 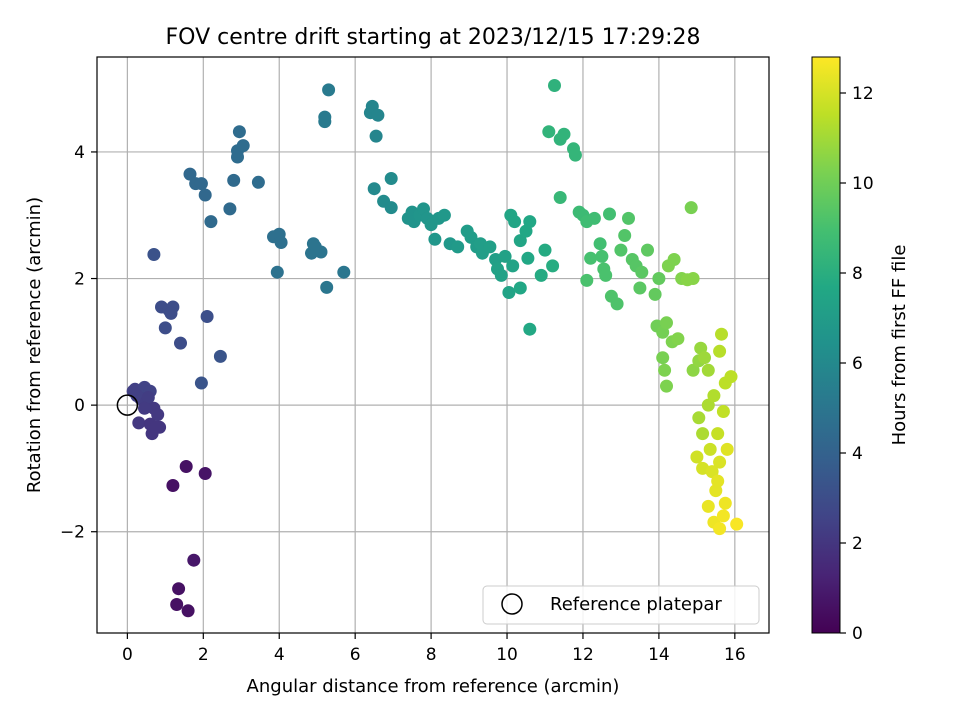 I want to click on x-tick-label: 10, so click(x=507, y=655).